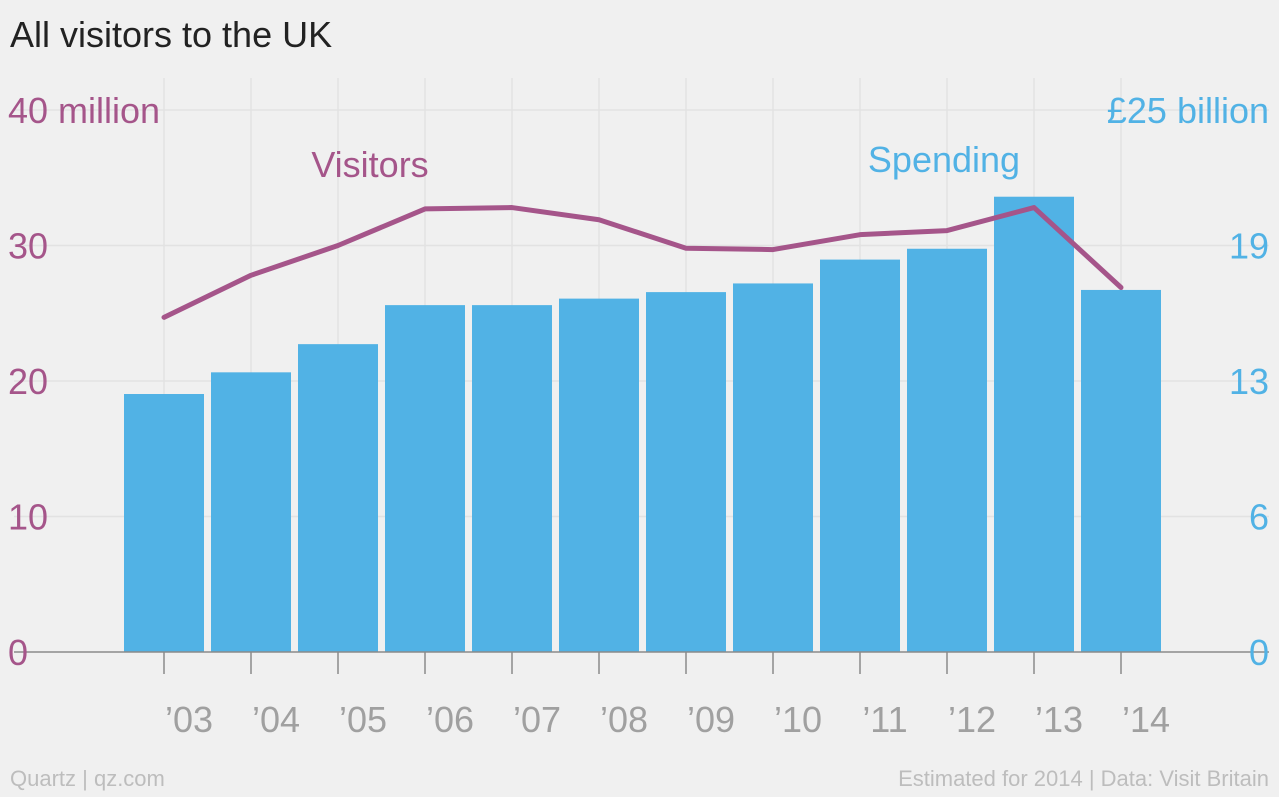  Describe the element at coordinates (84, 110) in the screenshot. I see `y-left-tick-label: 40 million` at that location.